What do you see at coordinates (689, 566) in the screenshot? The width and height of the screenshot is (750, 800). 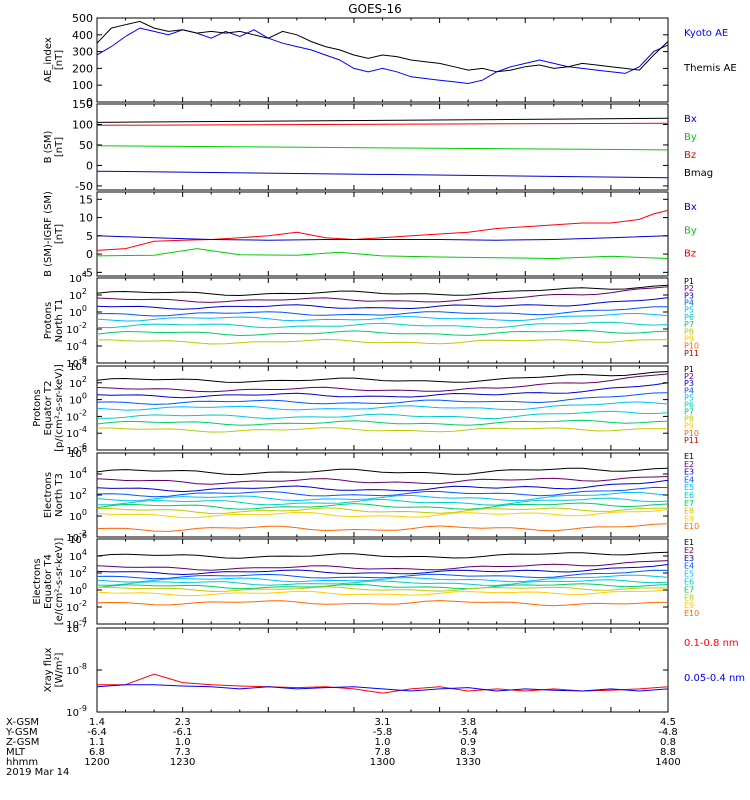 I see `legend-label: E4` at bounding box center [689, 566].